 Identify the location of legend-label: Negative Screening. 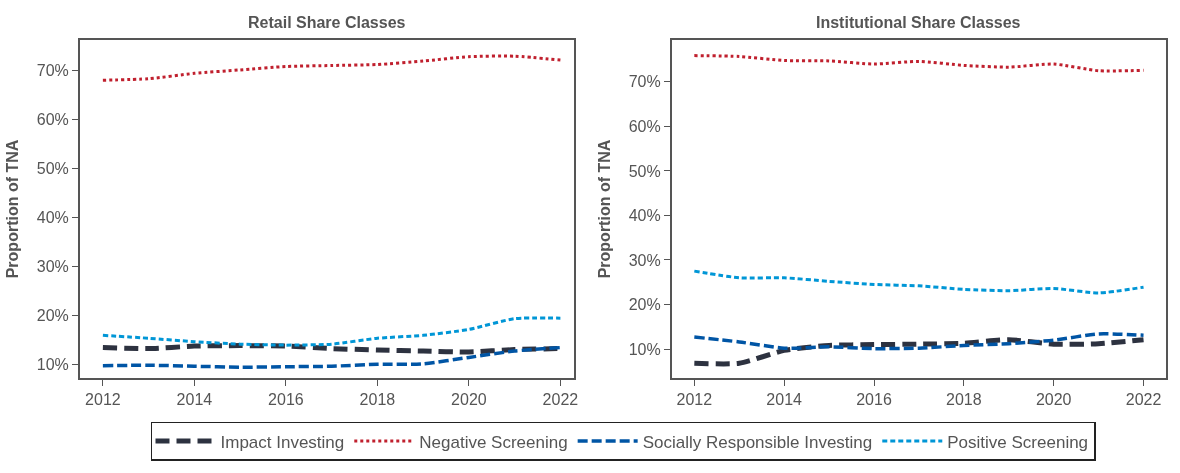
(493, 442).